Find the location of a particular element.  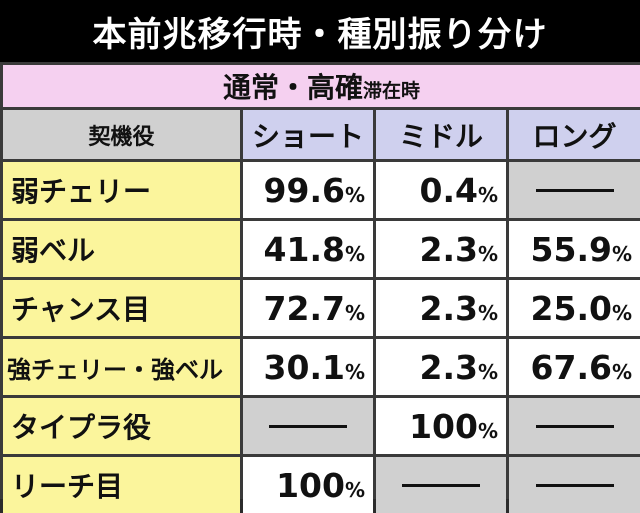

row-label: リーチ目 is located at coordinates (121, 485).